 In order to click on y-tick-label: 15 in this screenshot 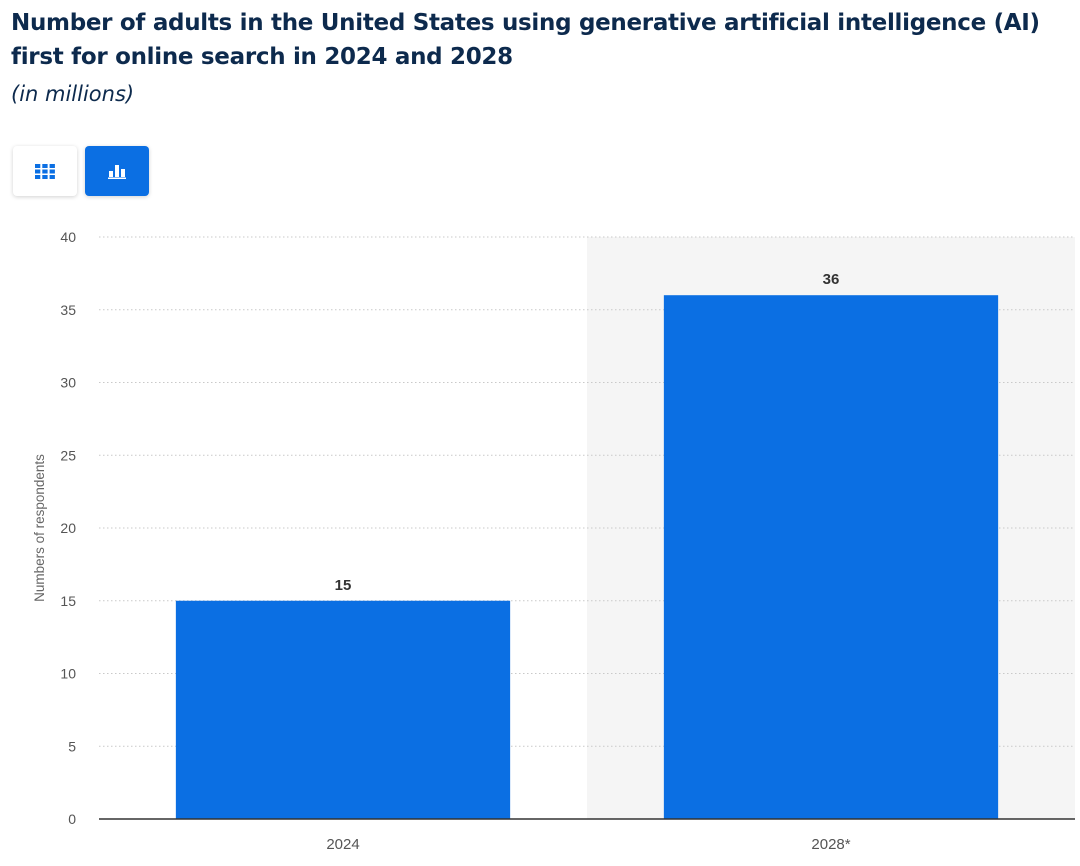, I will do `click(68, 601)`.